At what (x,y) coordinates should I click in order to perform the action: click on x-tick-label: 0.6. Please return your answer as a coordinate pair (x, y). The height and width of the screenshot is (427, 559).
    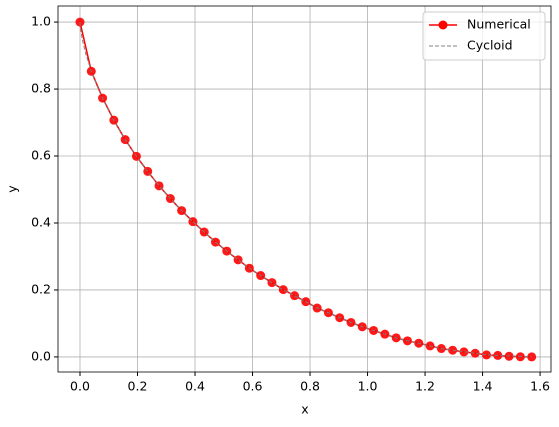
    Looking at the image, I should click on (253, 386).